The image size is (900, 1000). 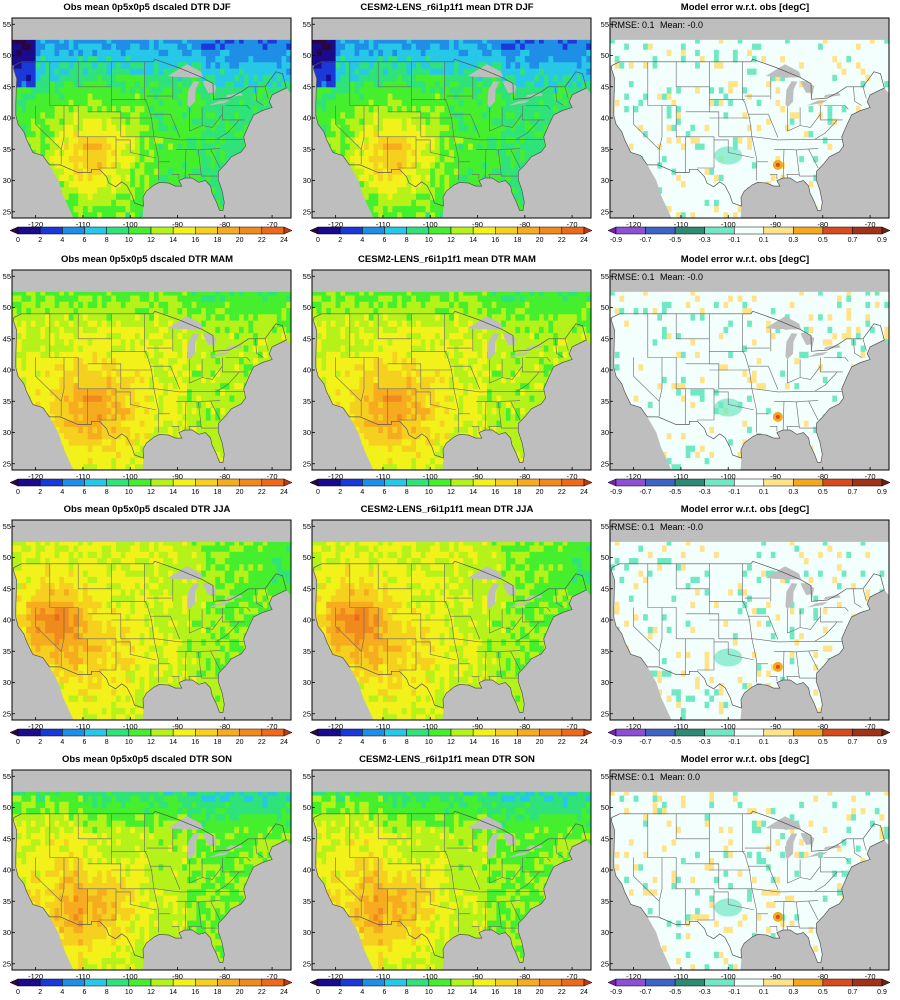 What do you see at coordinates (240, 240) in the screenshot?
I see `colorbar-label: 20` at bounding box center [240, 240].